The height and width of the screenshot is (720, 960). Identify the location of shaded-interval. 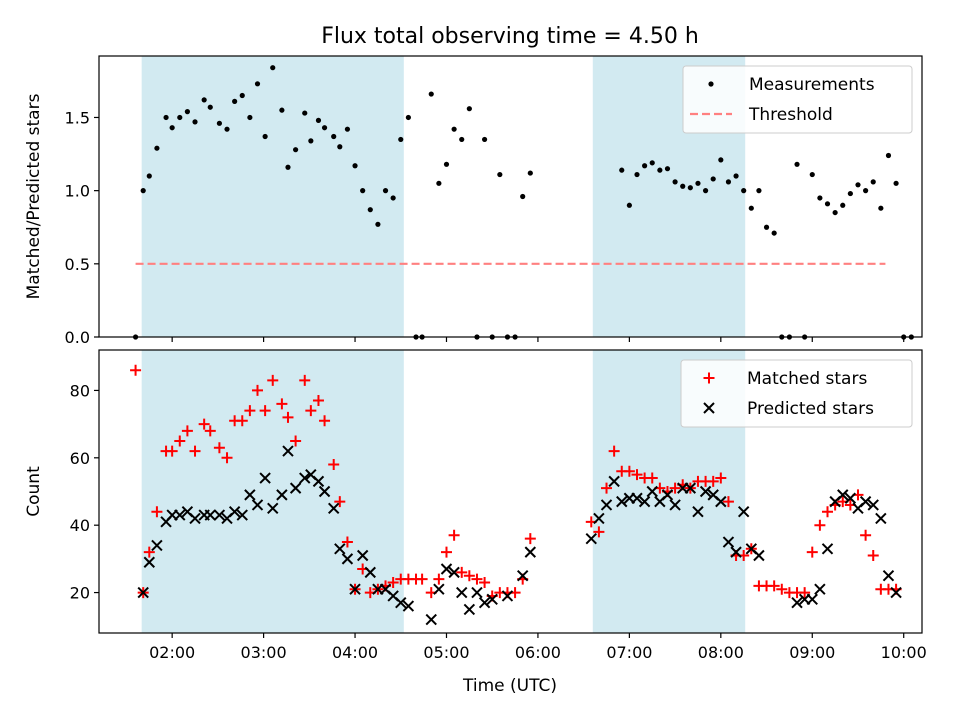
(272, 491).